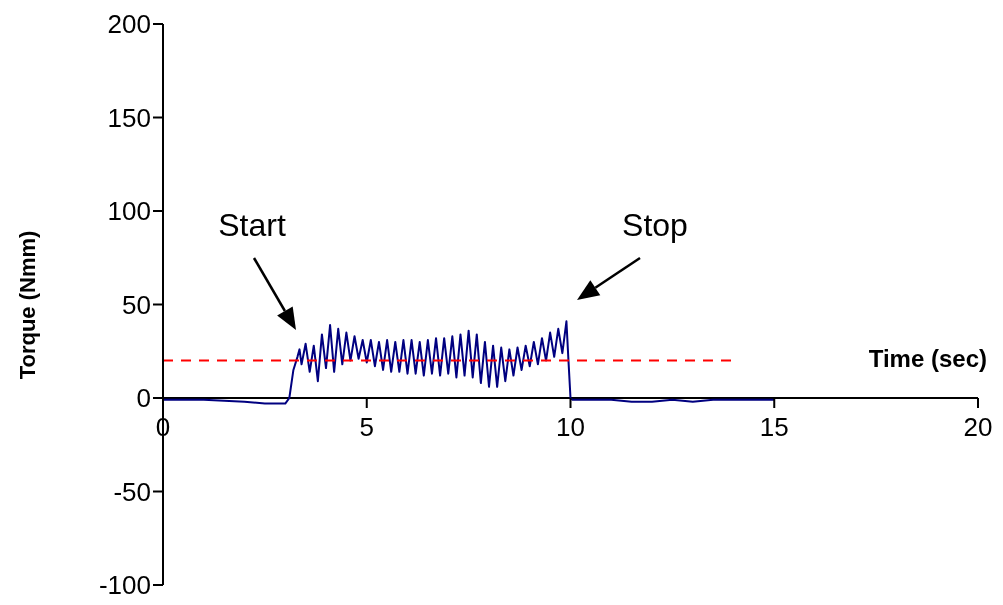 The height and width of the screenshot is (605, 1003). What do you see at coordinates (124, 585) in the screenshot?
I see `y-tick-label: -100` at bounding box center [124, 585].